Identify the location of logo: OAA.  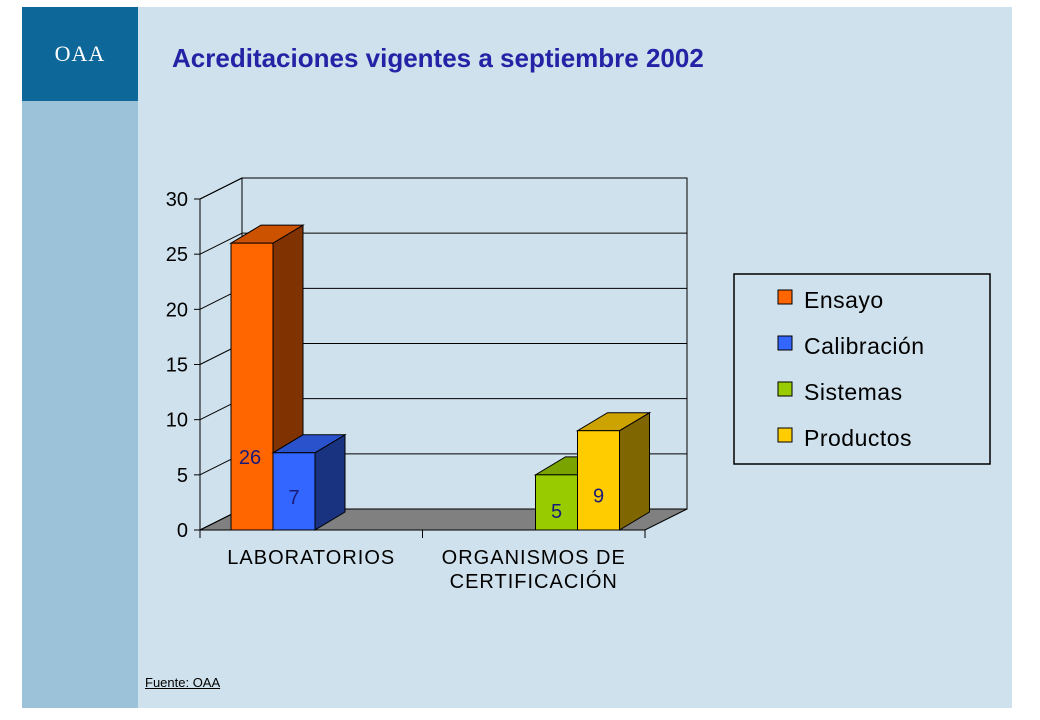
(80, 54).